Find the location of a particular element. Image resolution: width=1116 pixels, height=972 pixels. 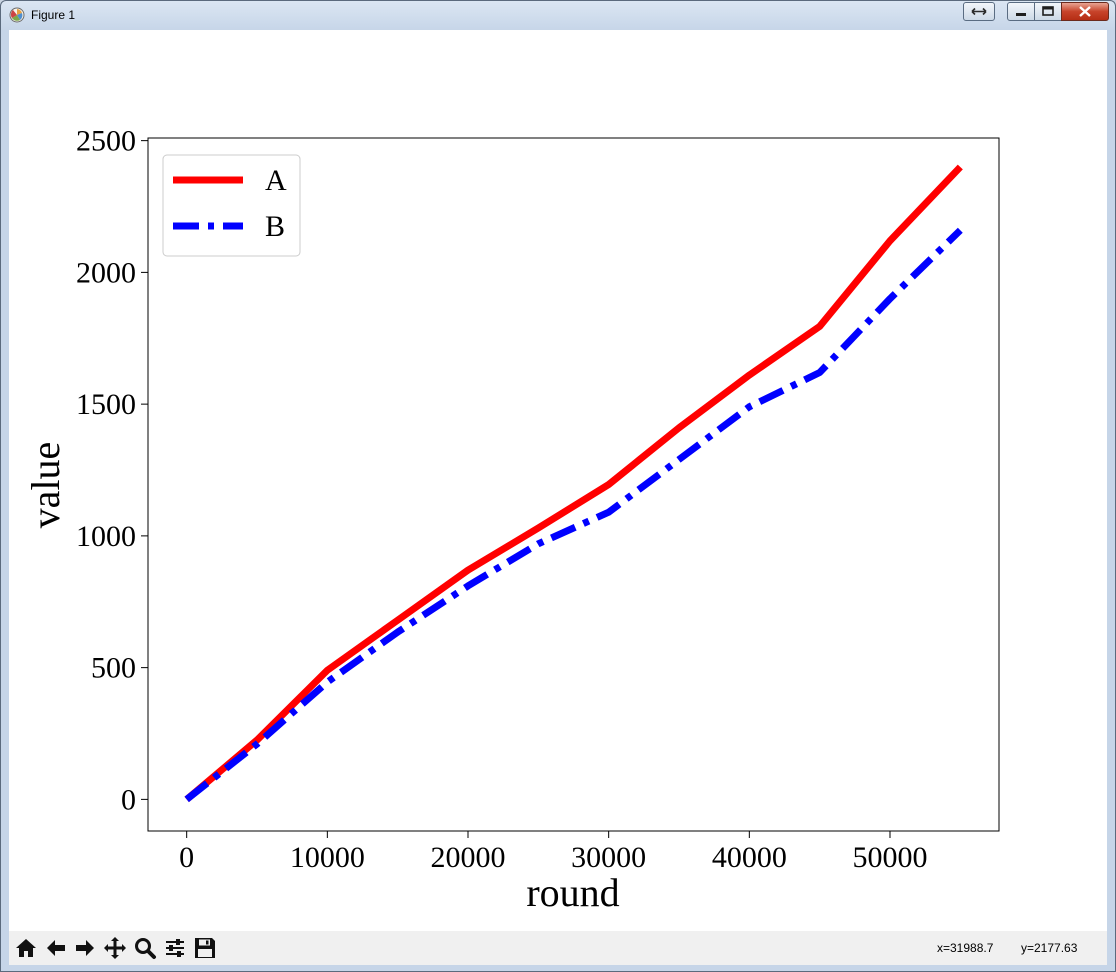

back-arrow-icon is located at coordinates (56, 948).